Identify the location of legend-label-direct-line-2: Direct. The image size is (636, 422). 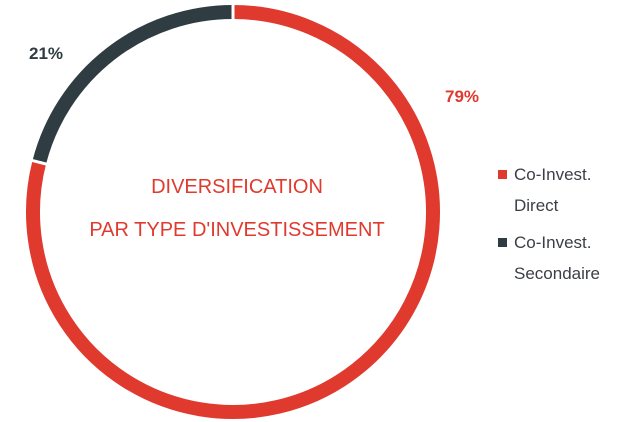
(536, 205).